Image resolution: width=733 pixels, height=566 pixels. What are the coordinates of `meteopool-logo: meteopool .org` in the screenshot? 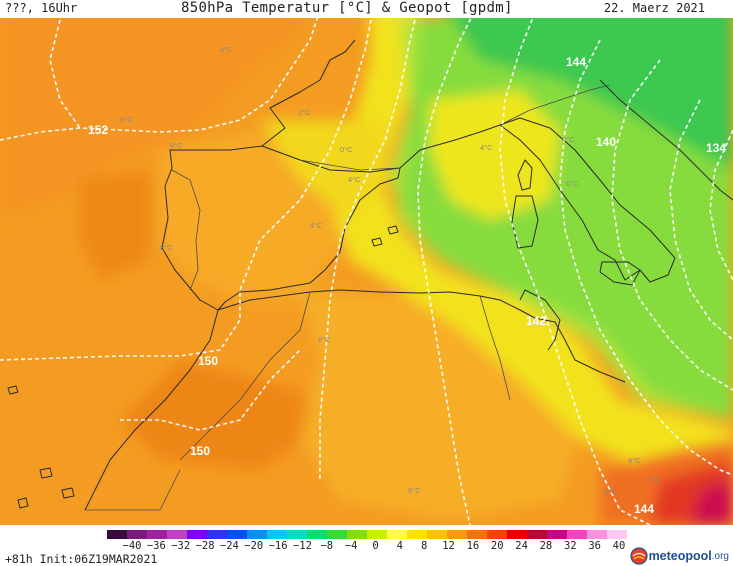 It's located at (679, 556).